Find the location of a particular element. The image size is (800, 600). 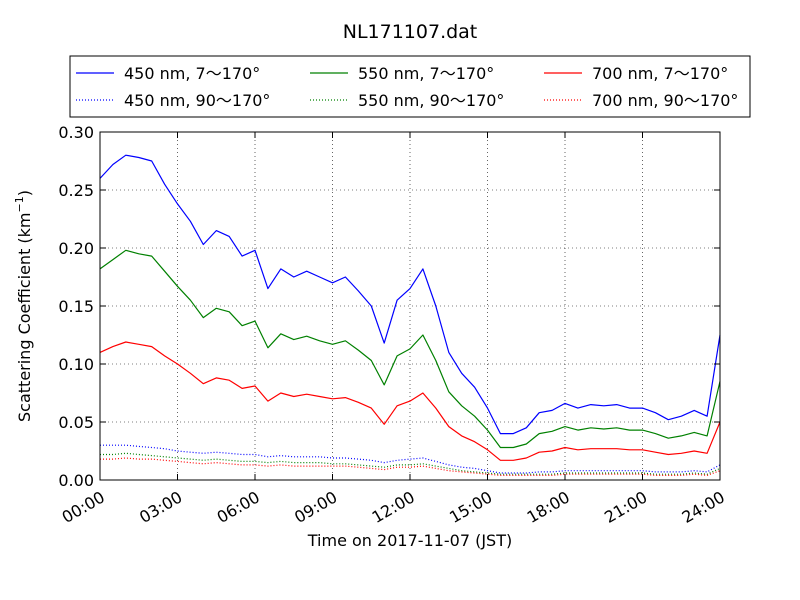

legend-label-6: 700 nm, 90～170° is located at coordinates (665, 100).